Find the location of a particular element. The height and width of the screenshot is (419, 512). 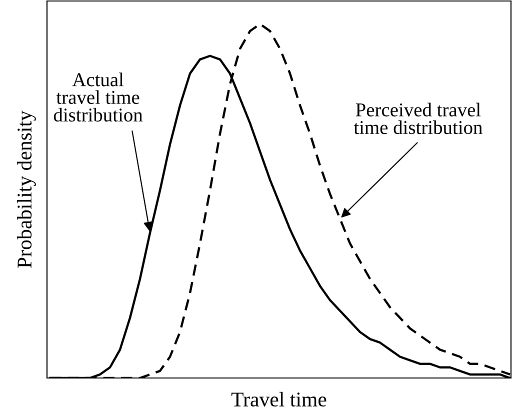

y-axis-title: Probability density is located at coordinates (26, 189).